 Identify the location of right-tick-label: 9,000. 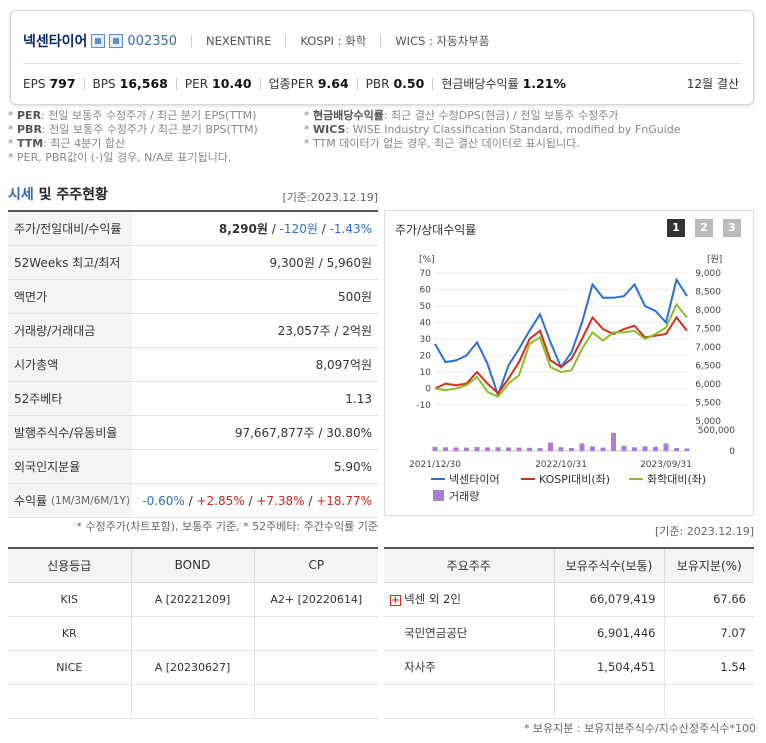
(708, 274).